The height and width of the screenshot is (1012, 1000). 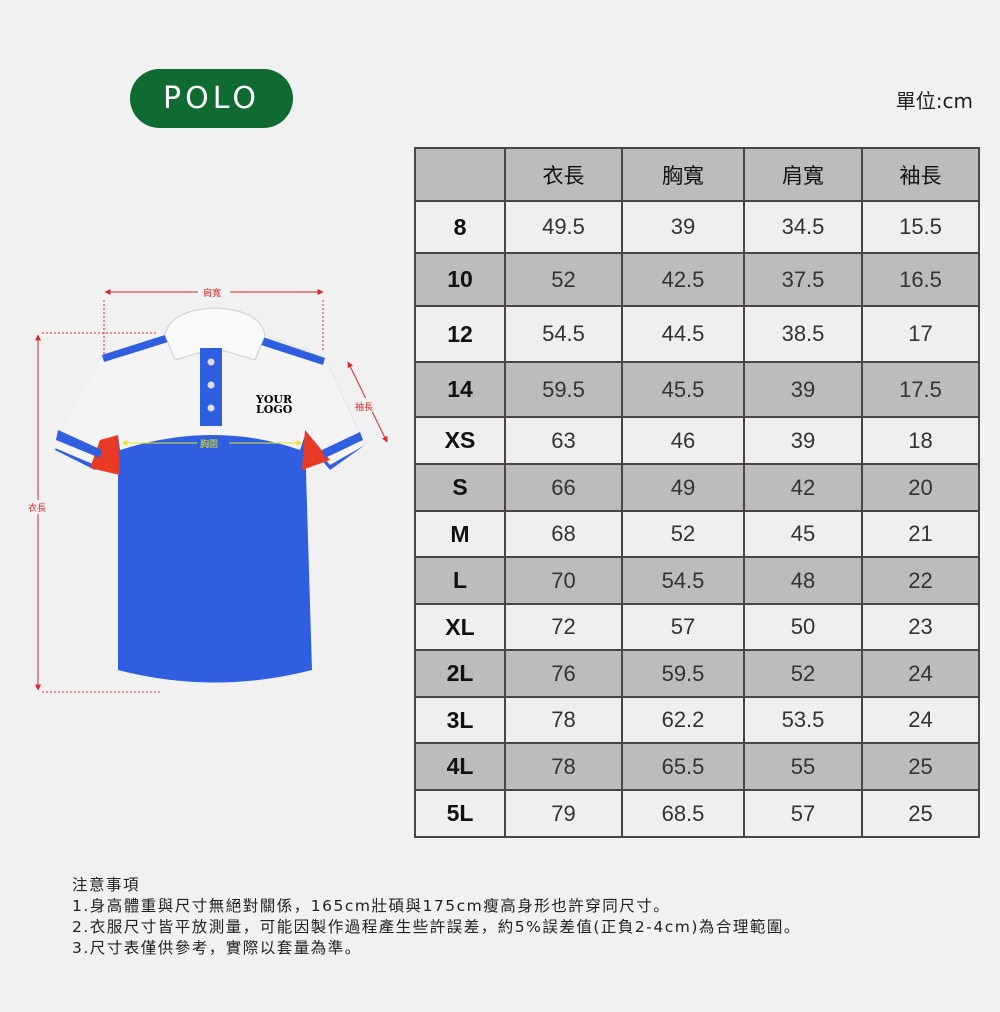 I want to click on table-row: 3L 78 62.2 53.5 24, so click(x=697, y=720).